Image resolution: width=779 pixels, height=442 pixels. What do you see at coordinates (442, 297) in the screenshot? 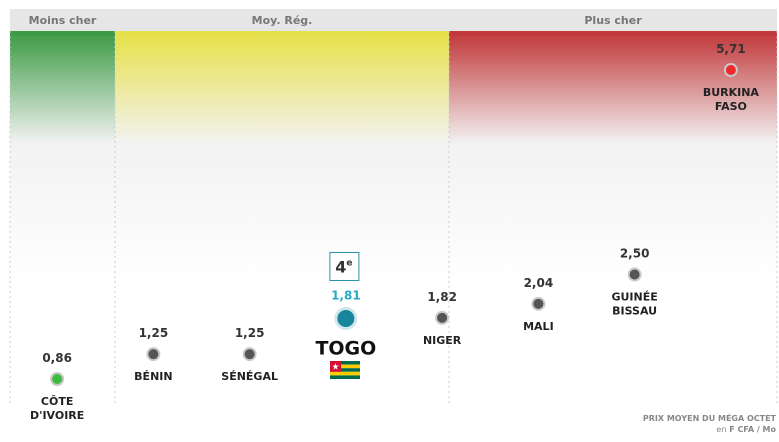
I see `value-label: 1,82` at bounding box center [442, 297].